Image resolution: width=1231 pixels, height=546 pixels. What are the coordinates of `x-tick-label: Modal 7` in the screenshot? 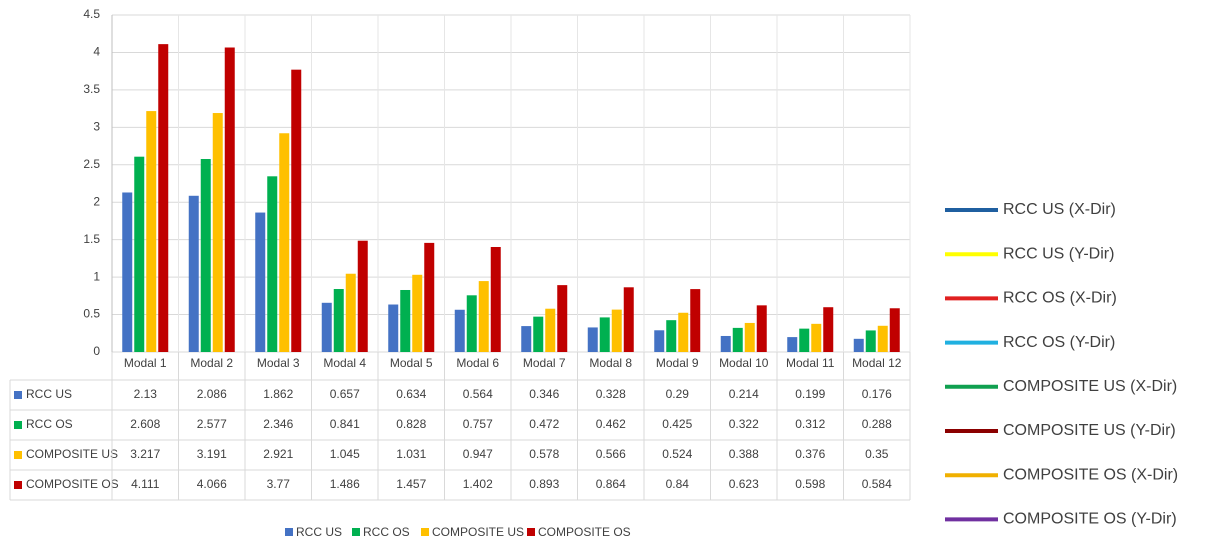 It's located at (544, 363).